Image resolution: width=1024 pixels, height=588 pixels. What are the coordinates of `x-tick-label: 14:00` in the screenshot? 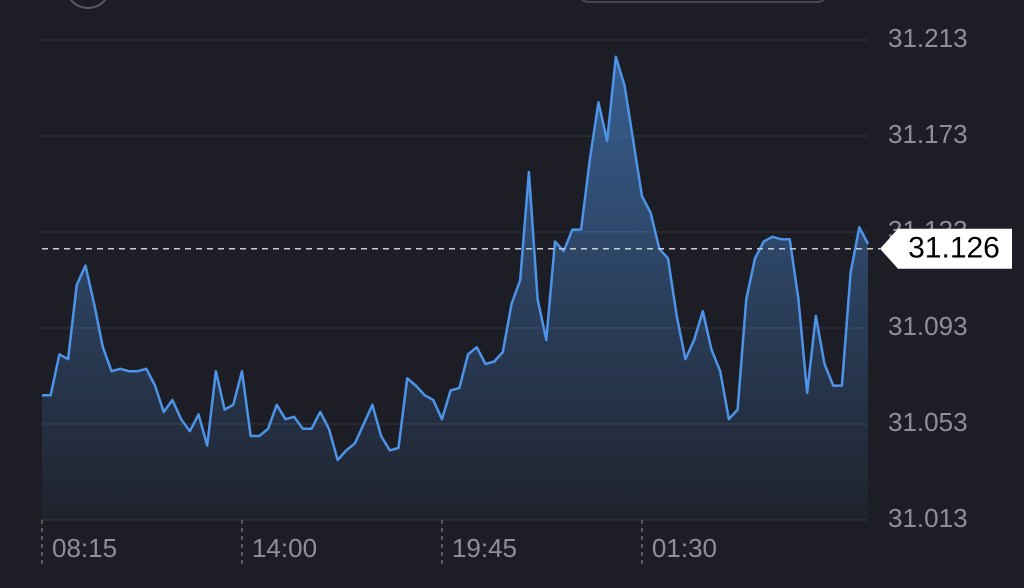 It's located at (284, 548).